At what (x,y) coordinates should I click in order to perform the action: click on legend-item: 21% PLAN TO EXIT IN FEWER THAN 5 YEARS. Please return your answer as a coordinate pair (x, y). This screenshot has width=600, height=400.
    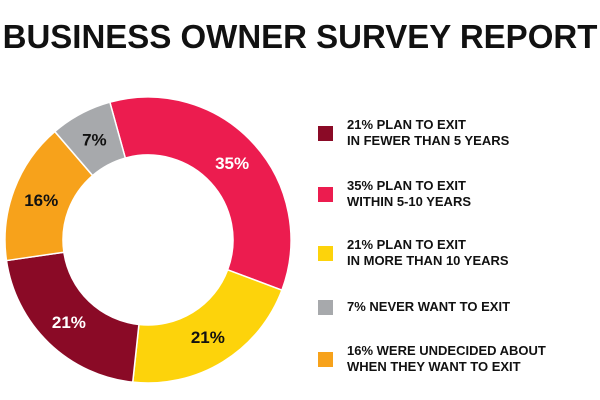
    Looking at the image, I should click on (458, 134).